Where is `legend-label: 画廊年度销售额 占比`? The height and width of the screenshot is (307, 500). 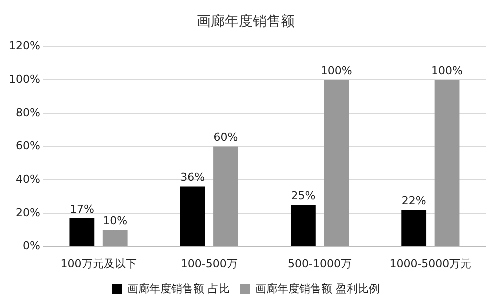
legend-label: 画廊年度销售额 占比 is located at coordinates (179, 289).